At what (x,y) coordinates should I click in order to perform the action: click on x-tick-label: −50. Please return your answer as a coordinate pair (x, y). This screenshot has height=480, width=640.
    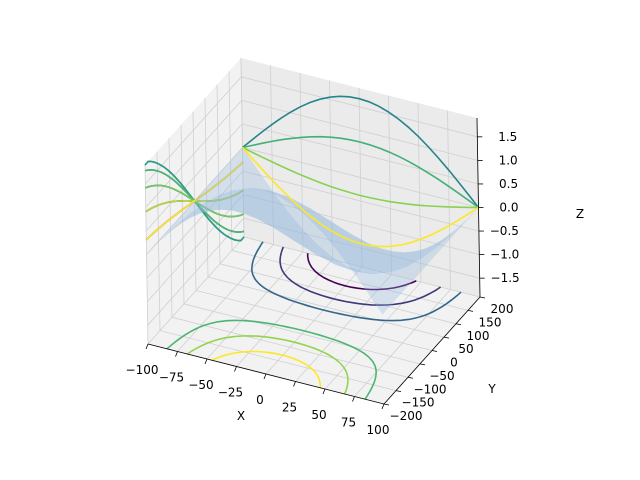
    Looking at the image, I should click on (200, 385).